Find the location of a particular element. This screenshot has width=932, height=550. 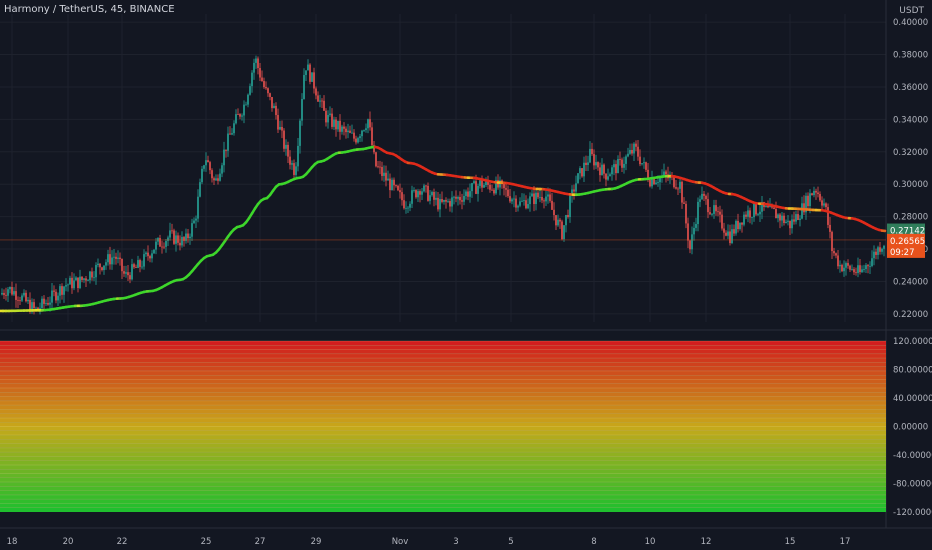

x-tick-label: 25 is located at coordinates (206, 542).